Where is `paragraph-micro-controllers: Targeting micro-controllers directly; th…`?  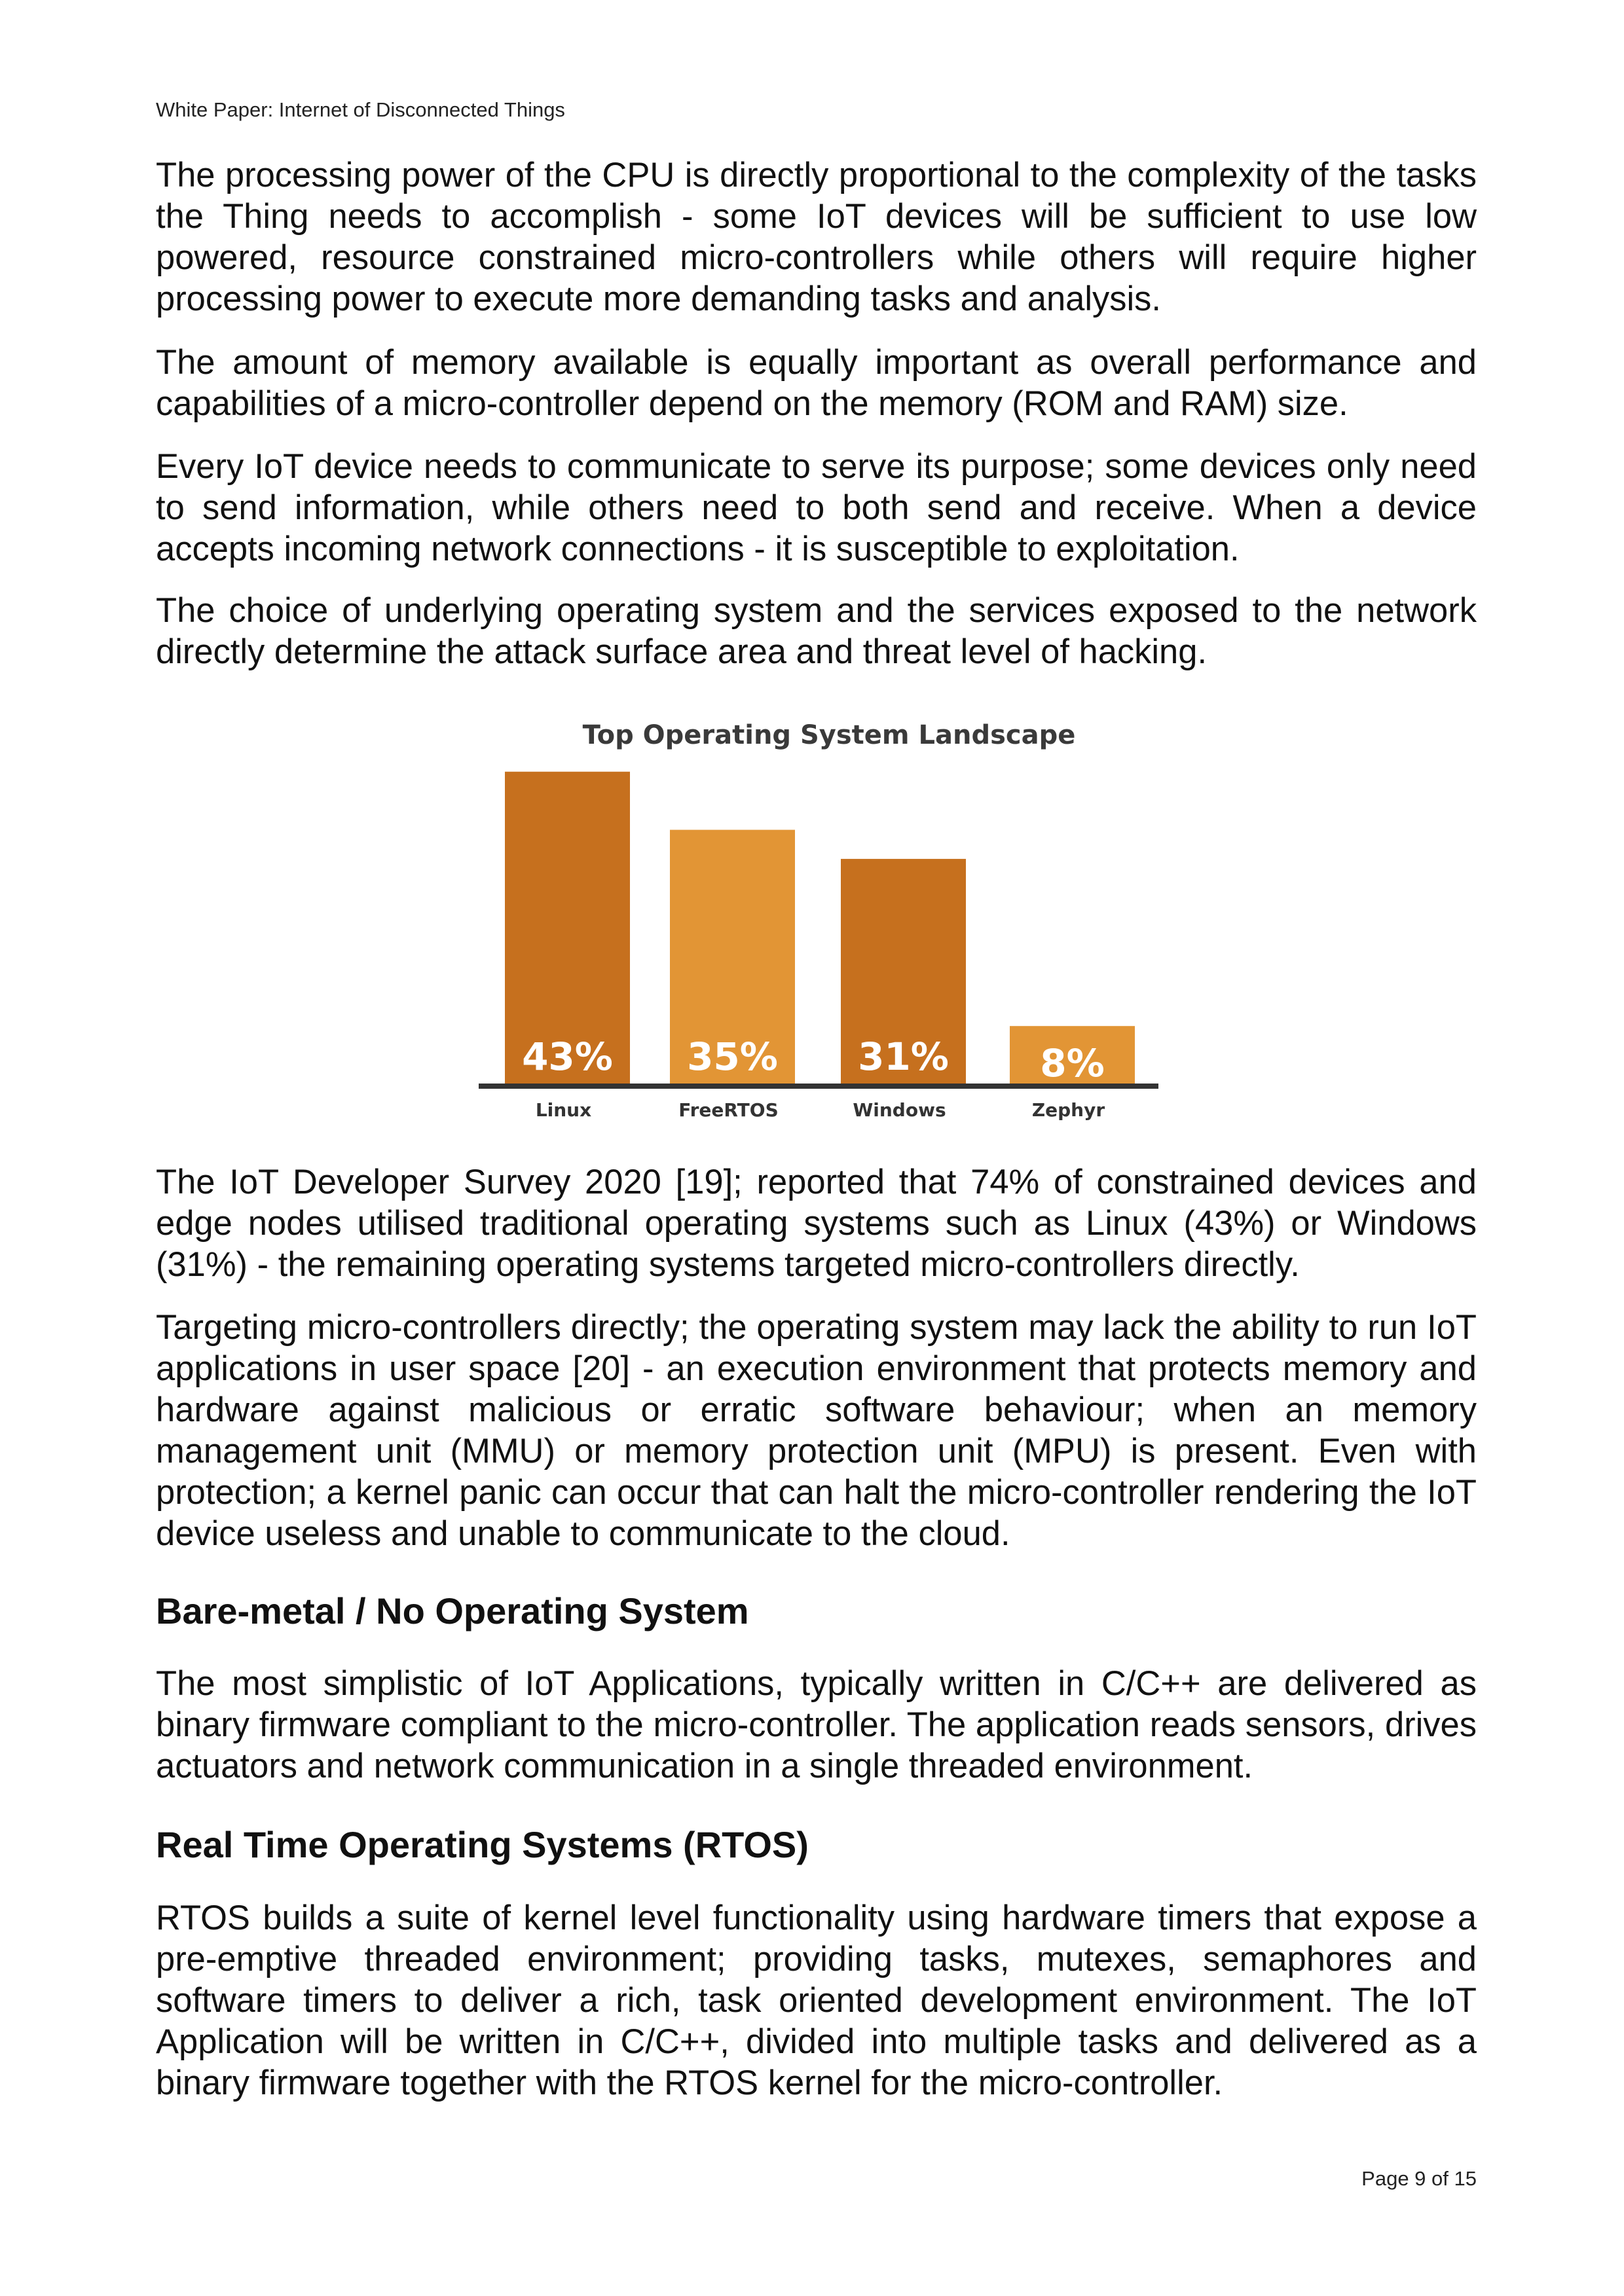
paragraph-micro-controllers: Targeting micro-controllers directly; th… is located at coordinates (816, 1430).